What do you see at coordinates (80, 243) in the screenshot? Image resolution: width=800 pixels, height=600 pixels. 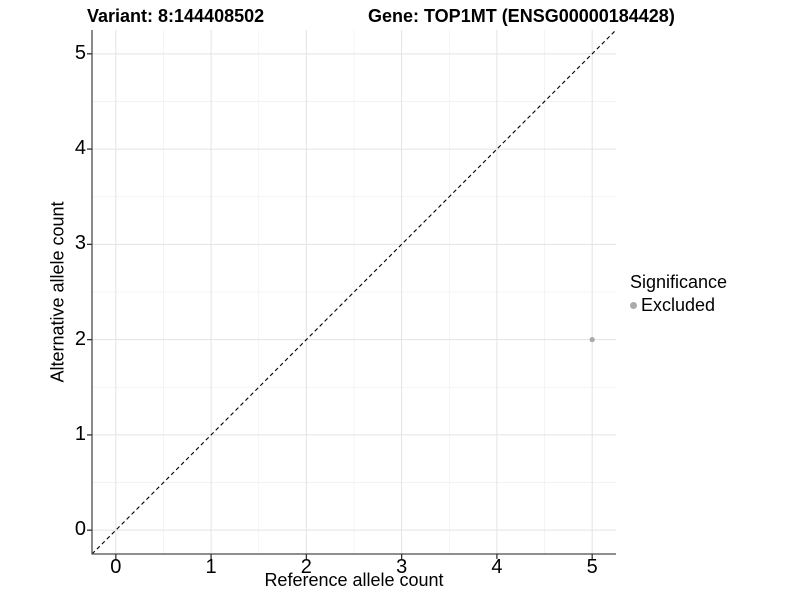 I see `y-tick-label-3: 3` at bounding box center [80, 243].